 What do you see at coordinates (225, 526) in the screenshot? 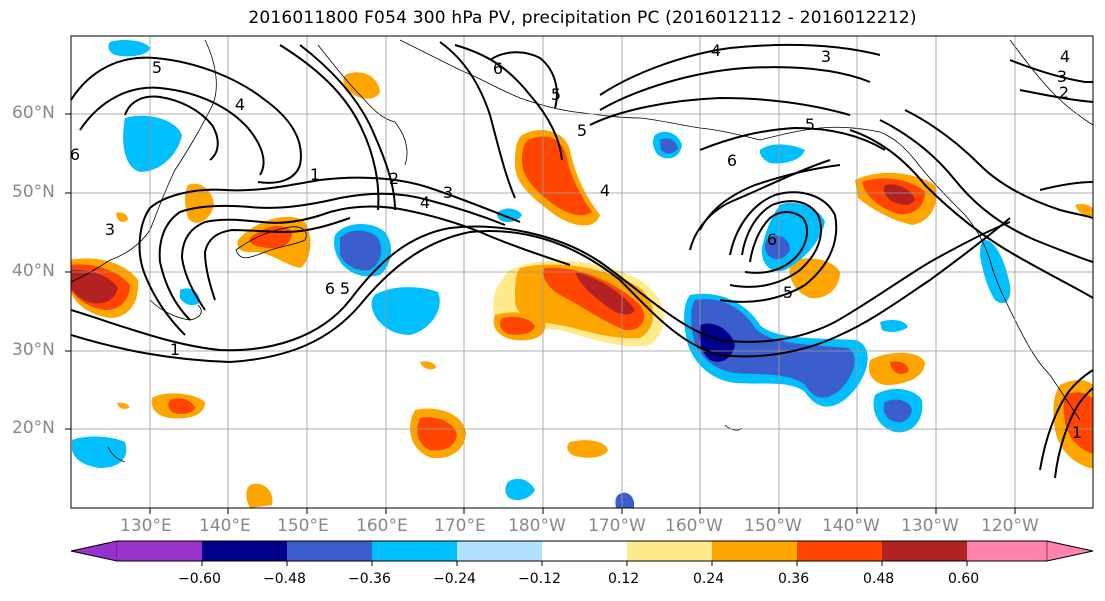
I see `lon-label-140e: 140°E` at bounding box center [225, 526].